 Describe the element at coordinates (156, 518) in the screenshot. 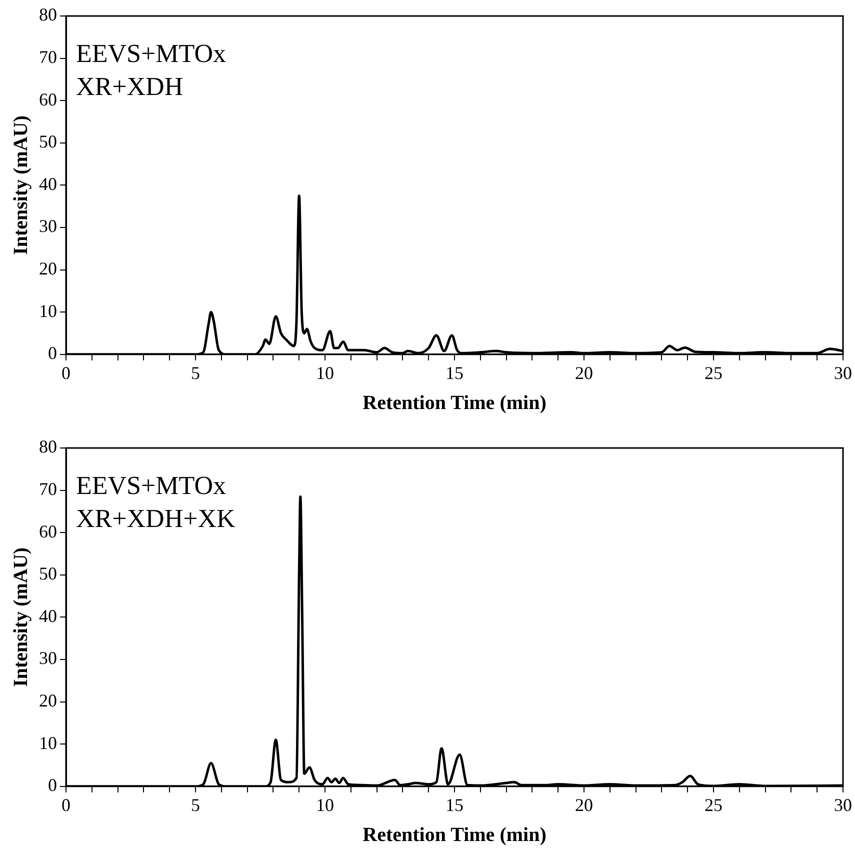

I see `annotation: XR+XDH+XK` at that location.